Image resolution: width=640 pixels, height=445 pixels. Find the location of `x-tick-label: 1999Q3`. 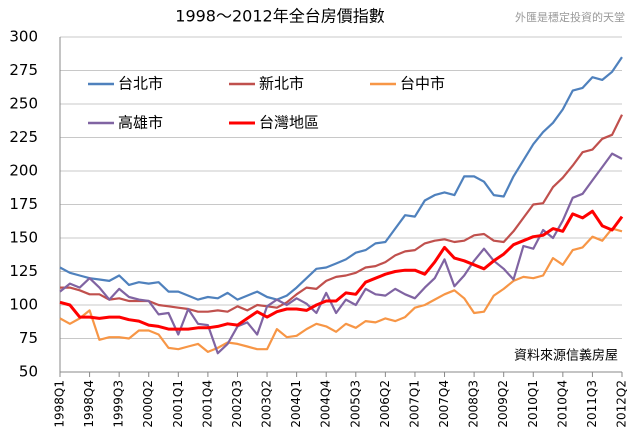

x-tick-label: 1999Q3 is located at coordinates (119, 404).